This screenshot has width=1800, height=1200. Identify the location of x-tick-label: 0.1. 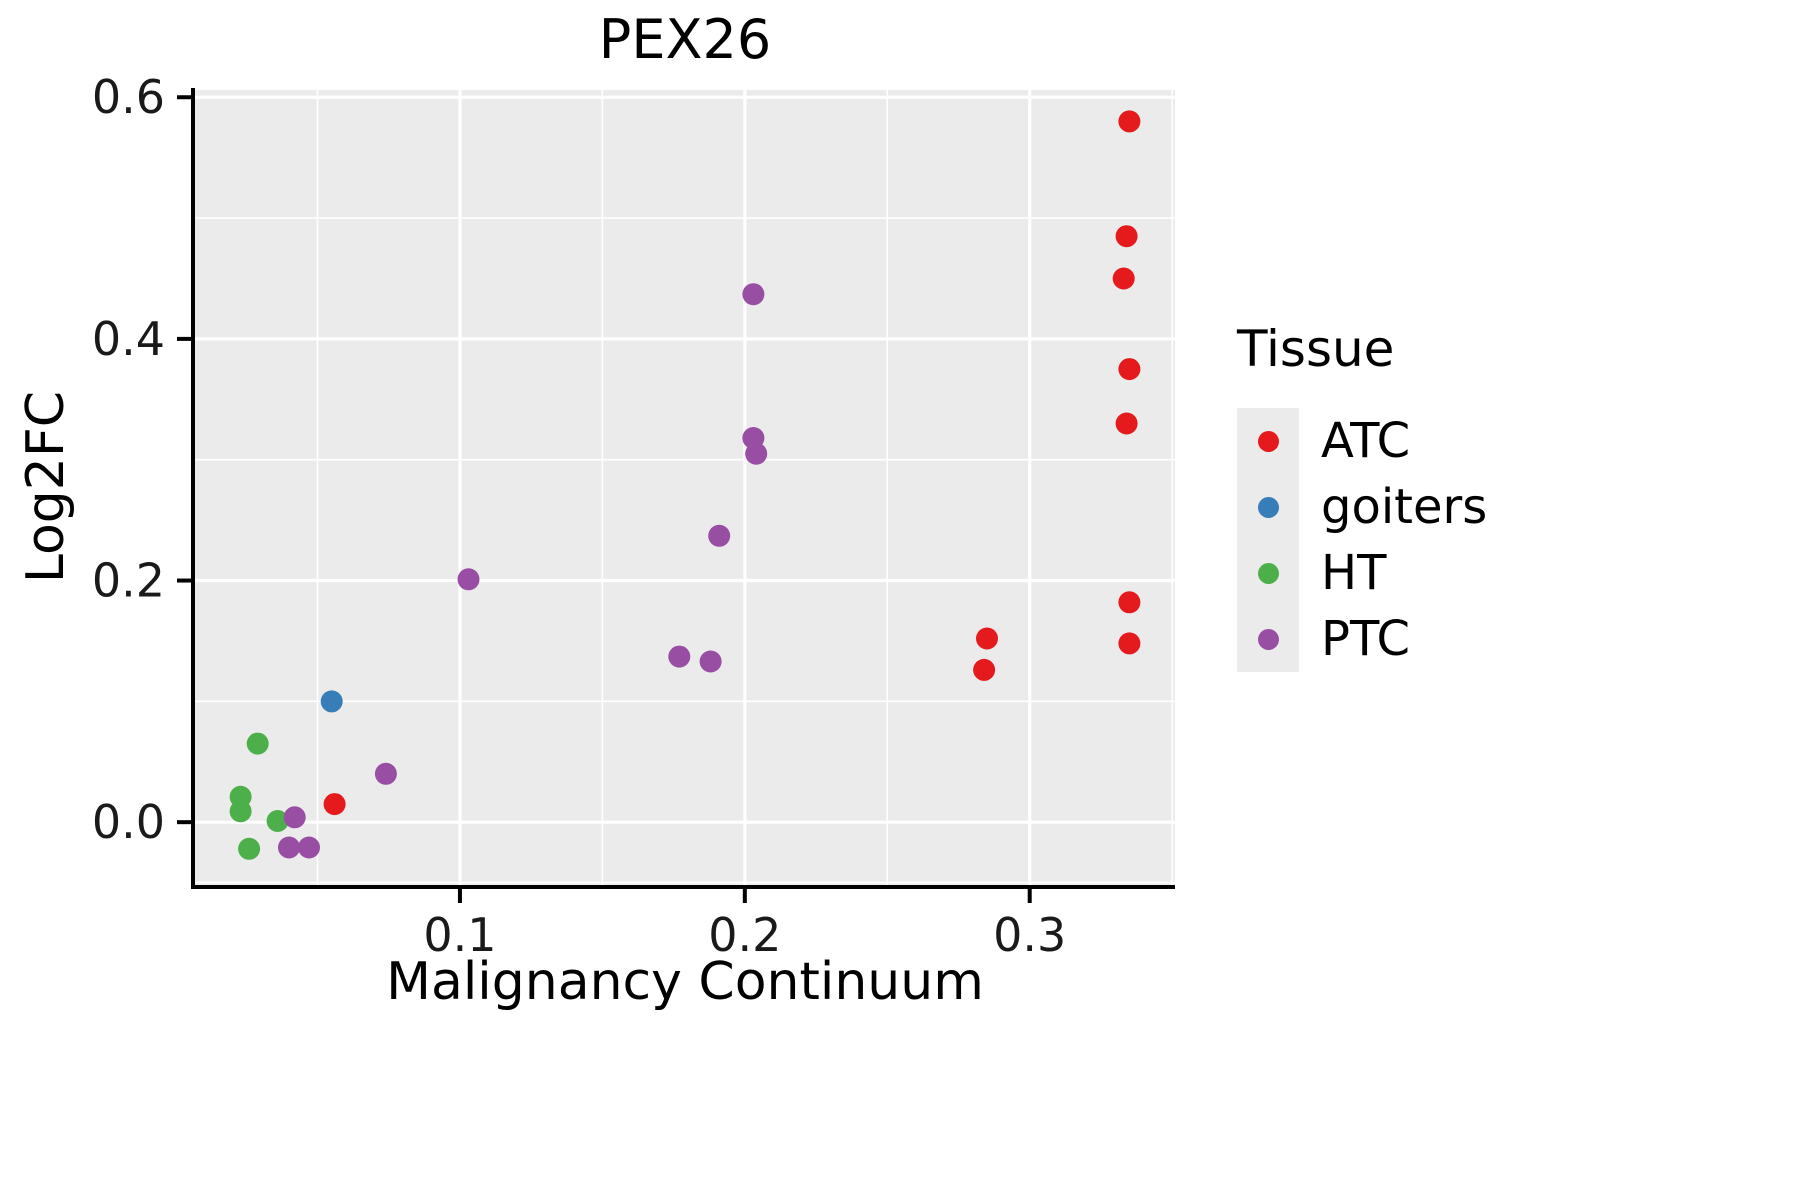
(459, 935).